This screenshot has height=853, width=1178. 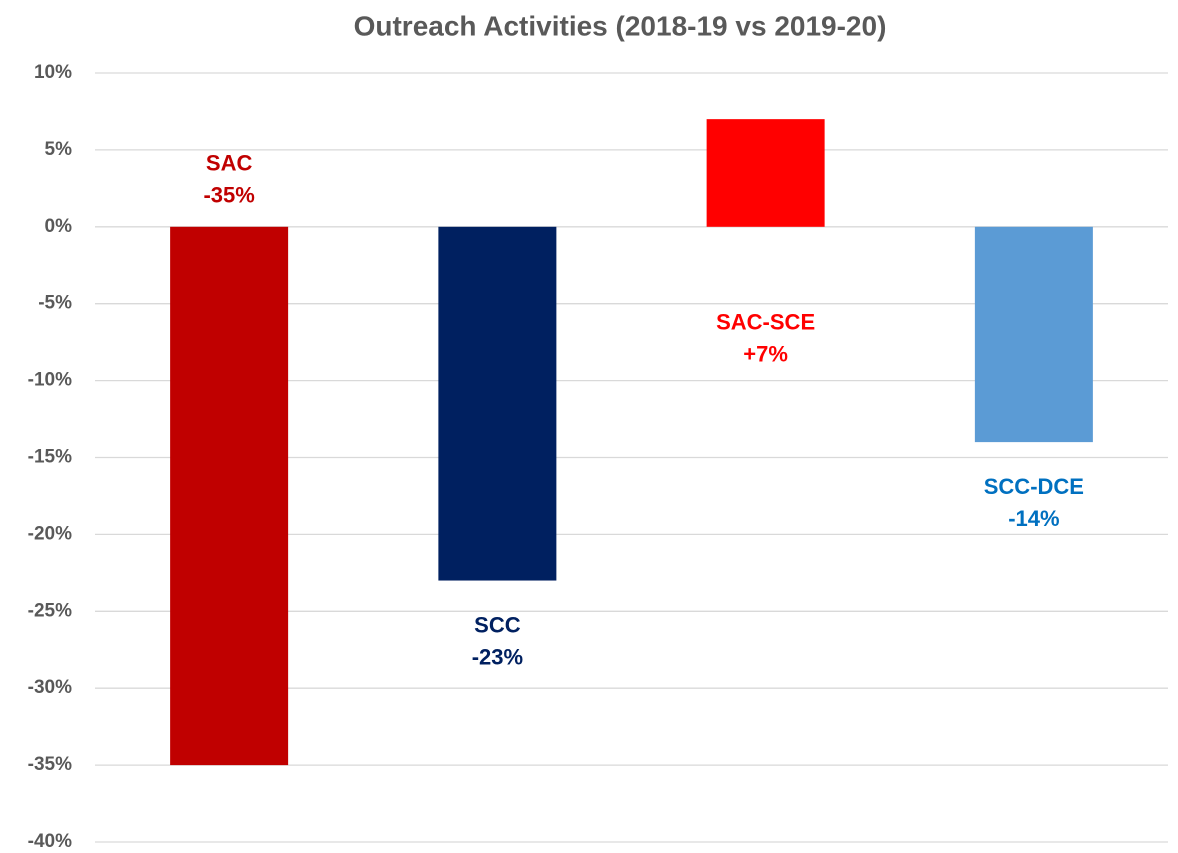 I want to click on y-tick-label: -40%, so click(x=50, y=841).